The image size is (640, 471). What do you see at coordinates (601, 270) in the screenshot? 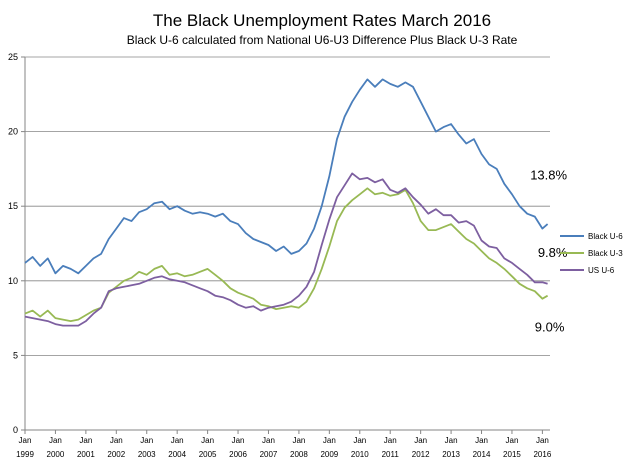
I see `legend-label-us-u-6: US U-6` at bounding box center [601, 270].